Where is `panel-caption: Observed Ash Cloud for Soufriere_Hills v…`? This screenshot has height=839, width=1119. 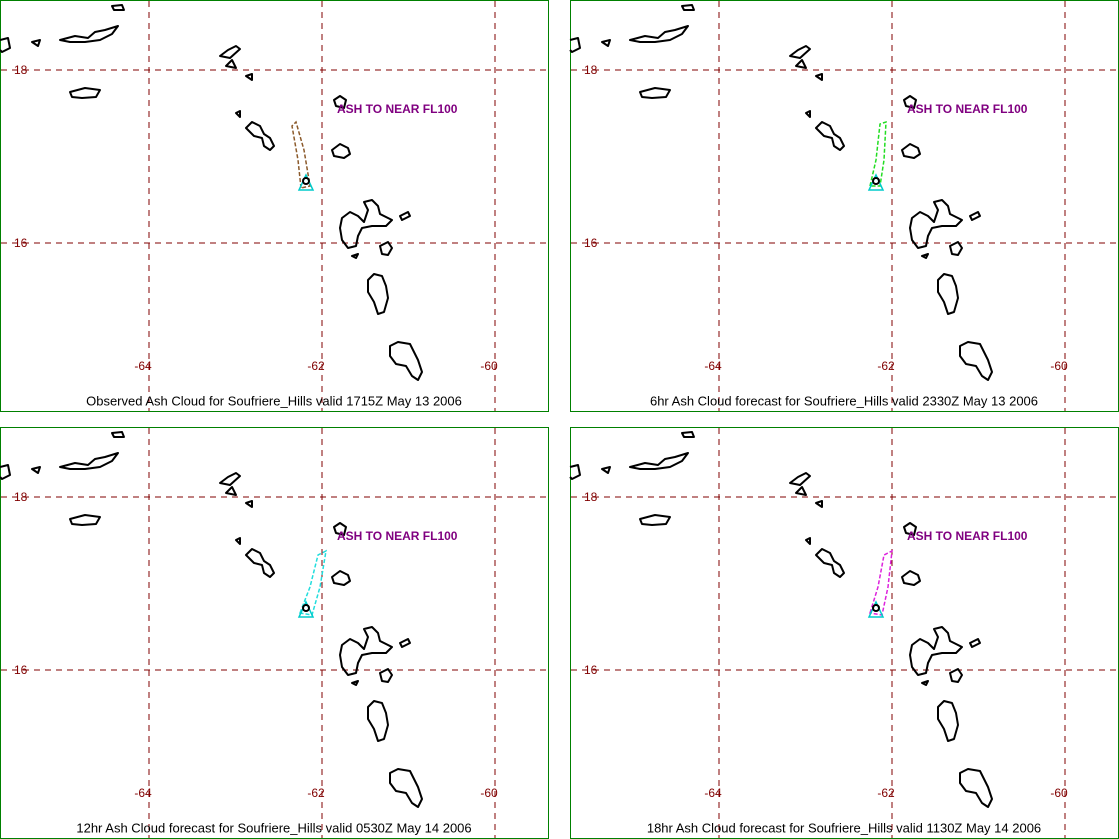 panel-caption: Observed Ash Cloud for Soufriere_Hills v… is located at coordinates (274, 400).